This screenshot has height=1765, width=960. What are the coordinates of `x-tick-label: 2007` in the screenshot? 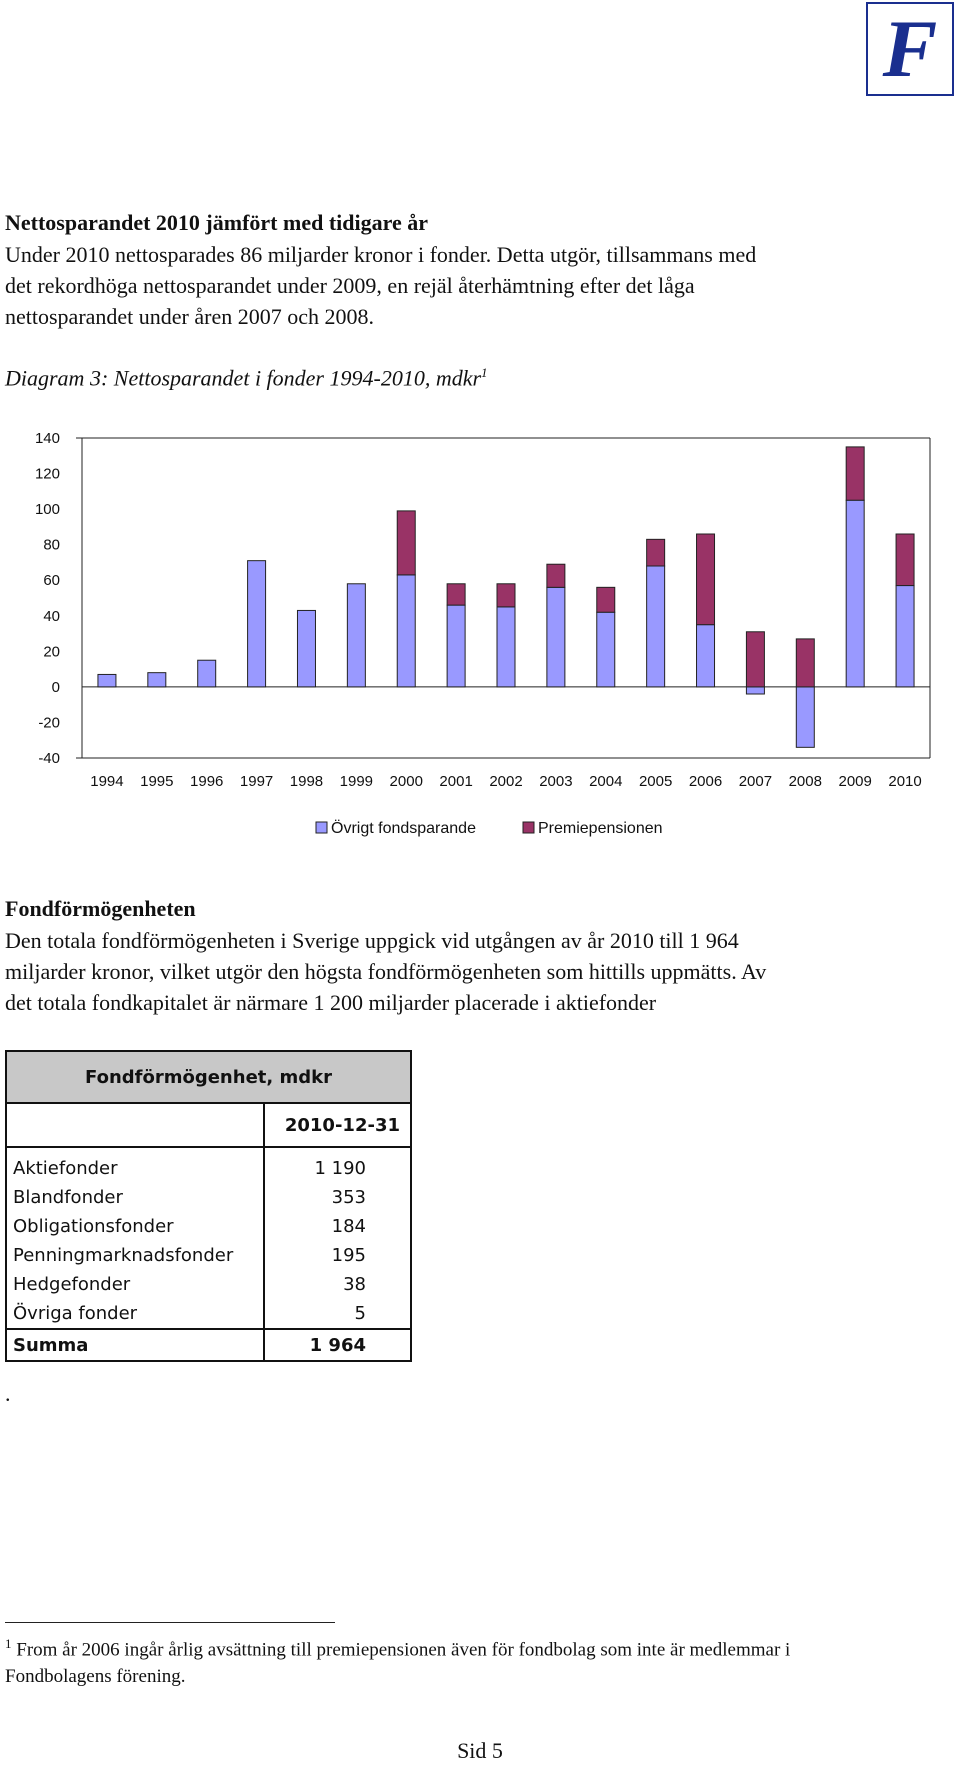 It's located at (755, 781).